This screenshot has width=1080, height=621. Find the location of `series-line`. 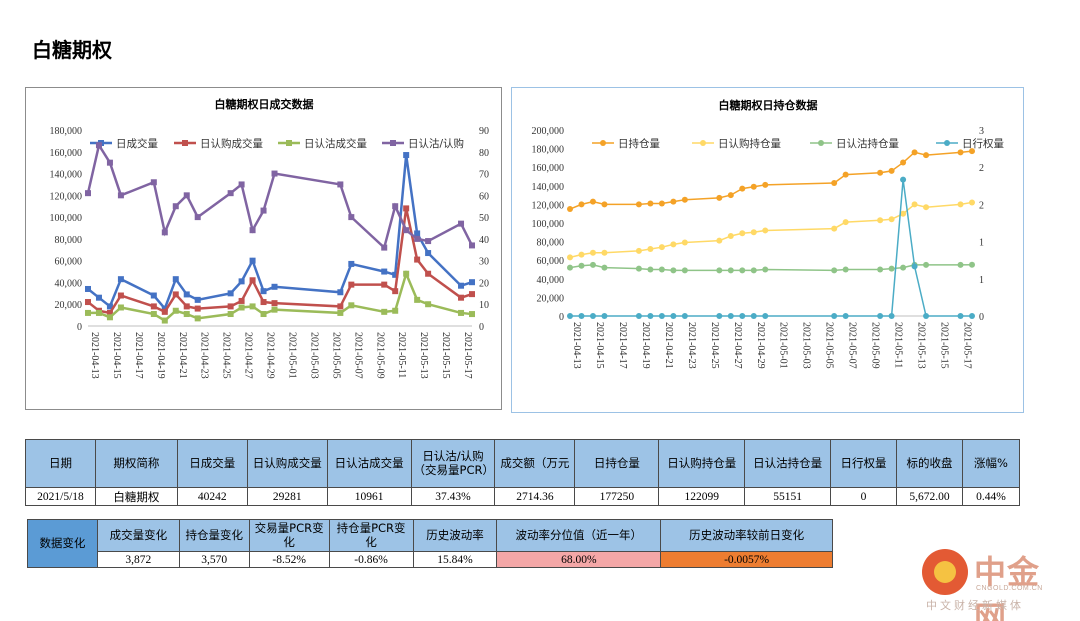

series-line is located at coordinates (771, 180).